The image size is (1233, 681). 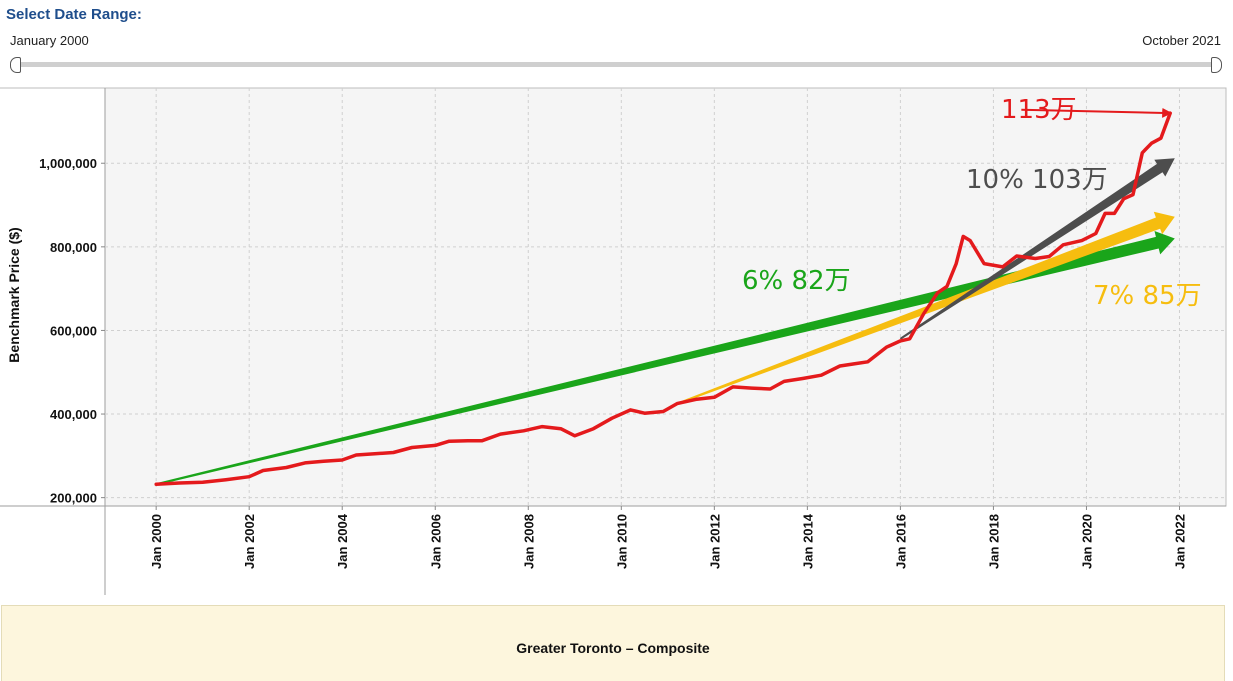 What do you see at coordinates (342, 541) in the screenshot?
I see `x-tick-label: Jan 2004` at bounding box center [342, 541].